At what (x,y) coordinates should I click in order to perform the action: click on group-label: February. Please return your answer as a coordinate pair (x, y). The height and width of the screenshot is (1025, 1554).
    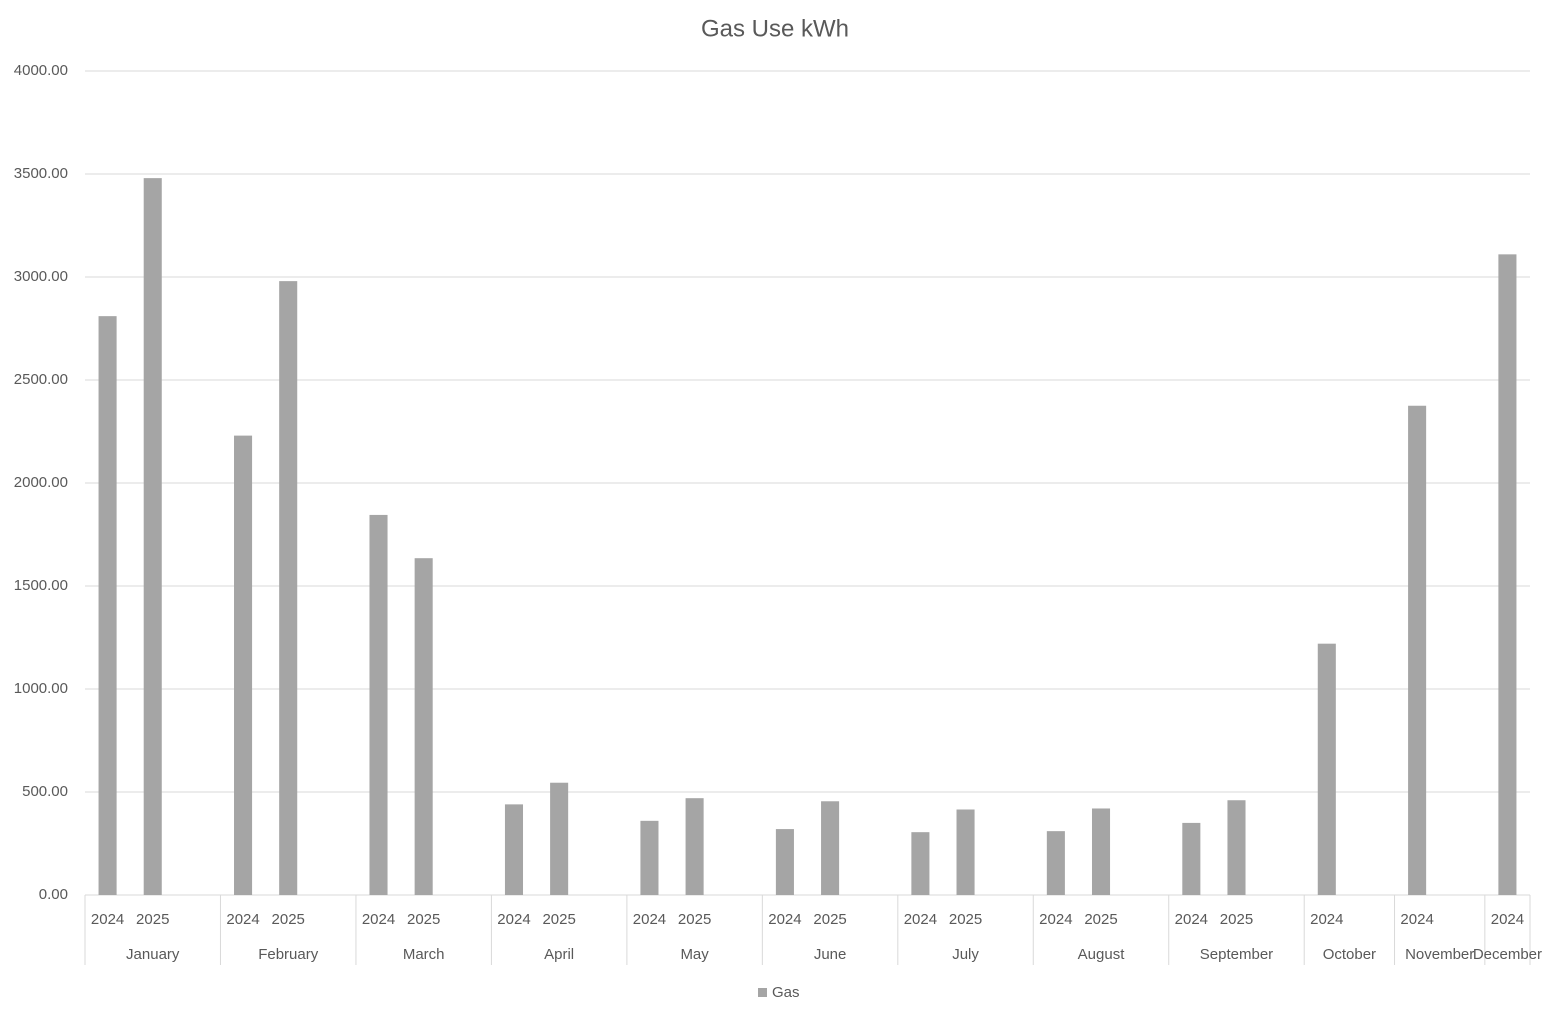
    Looking at the image, I should click on (288, 954).